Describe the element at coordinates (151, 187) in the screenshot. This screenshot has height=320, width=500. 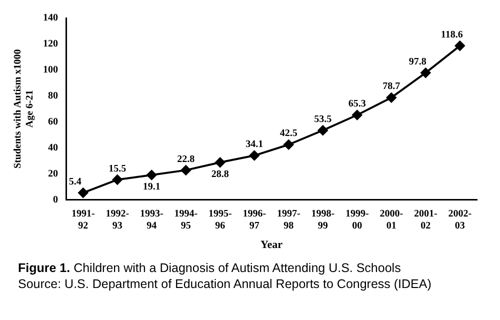
I see `data-label: 19.1` at that location.